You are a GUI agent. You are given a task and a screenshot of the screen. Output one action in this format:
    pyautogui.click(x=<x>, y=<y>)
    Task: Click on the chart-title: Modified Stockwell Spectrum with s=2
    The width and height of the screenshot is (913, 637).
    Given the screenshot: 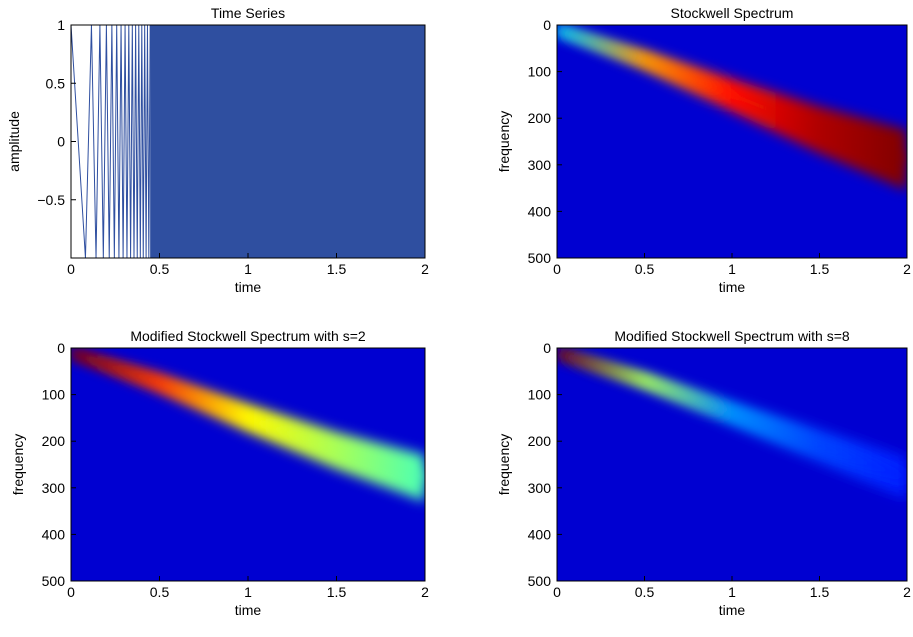 What is the action you would take?
    pyautogui.click(x=248, y=336)
    